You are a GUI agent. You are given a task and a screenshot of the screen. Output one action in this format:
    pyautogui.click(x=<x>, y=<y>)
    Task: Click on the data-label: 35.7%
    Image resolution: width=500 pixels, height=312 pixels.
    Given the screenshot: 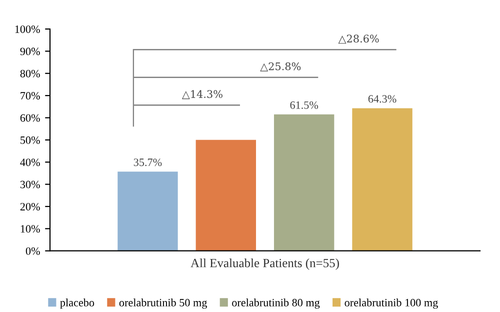 What is the action you would take?
    pyautogui.click(x=148, y=162)
    